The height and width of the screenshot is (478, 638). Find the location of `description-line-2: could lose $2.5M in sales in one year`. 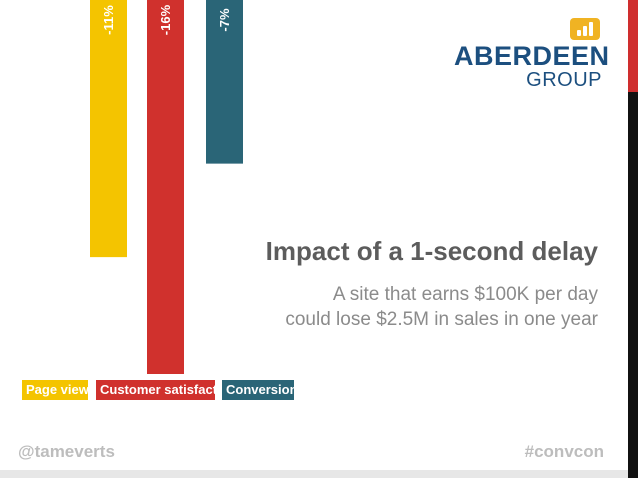

description-line-2: could lose $2.5M in sales in one year is located at coordinates (441, 319).